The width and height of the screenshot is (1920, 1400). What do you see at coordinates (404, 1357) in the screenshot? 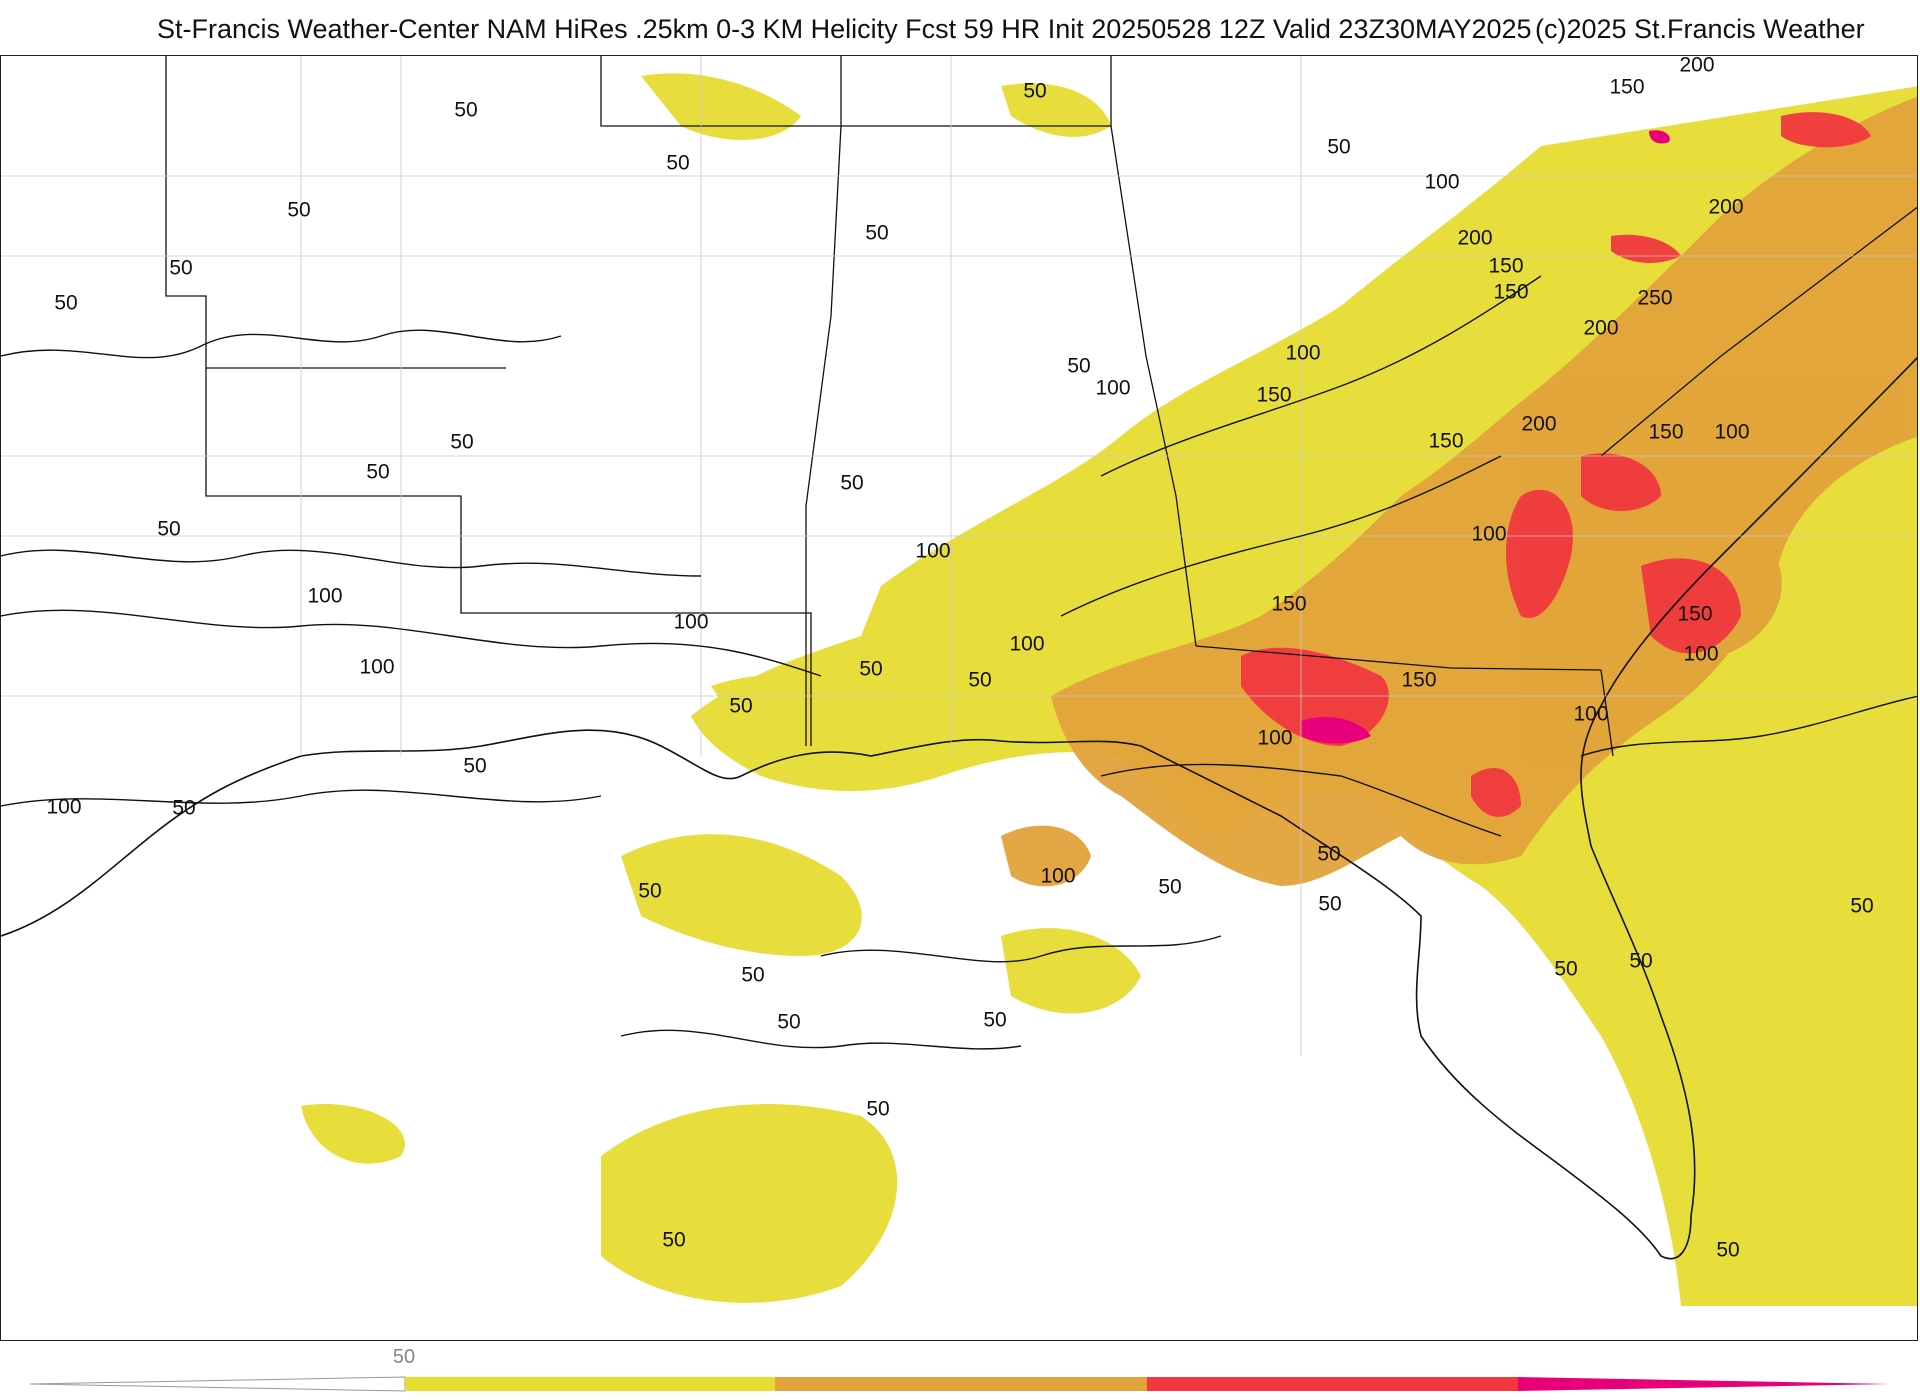
I see `colorbar-tick-label: 50` at bounding box center [404, 1357].